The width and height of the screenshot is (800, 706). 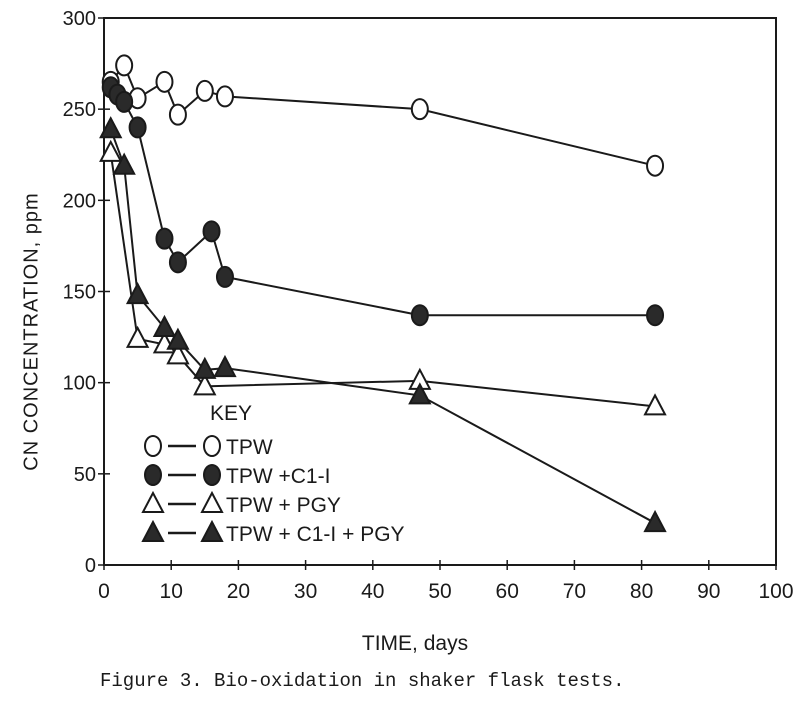 What do you see at coordinates (708, 591) in the screenshot?
I see `x-tick-label: 90` at bounding box center [708, 591].